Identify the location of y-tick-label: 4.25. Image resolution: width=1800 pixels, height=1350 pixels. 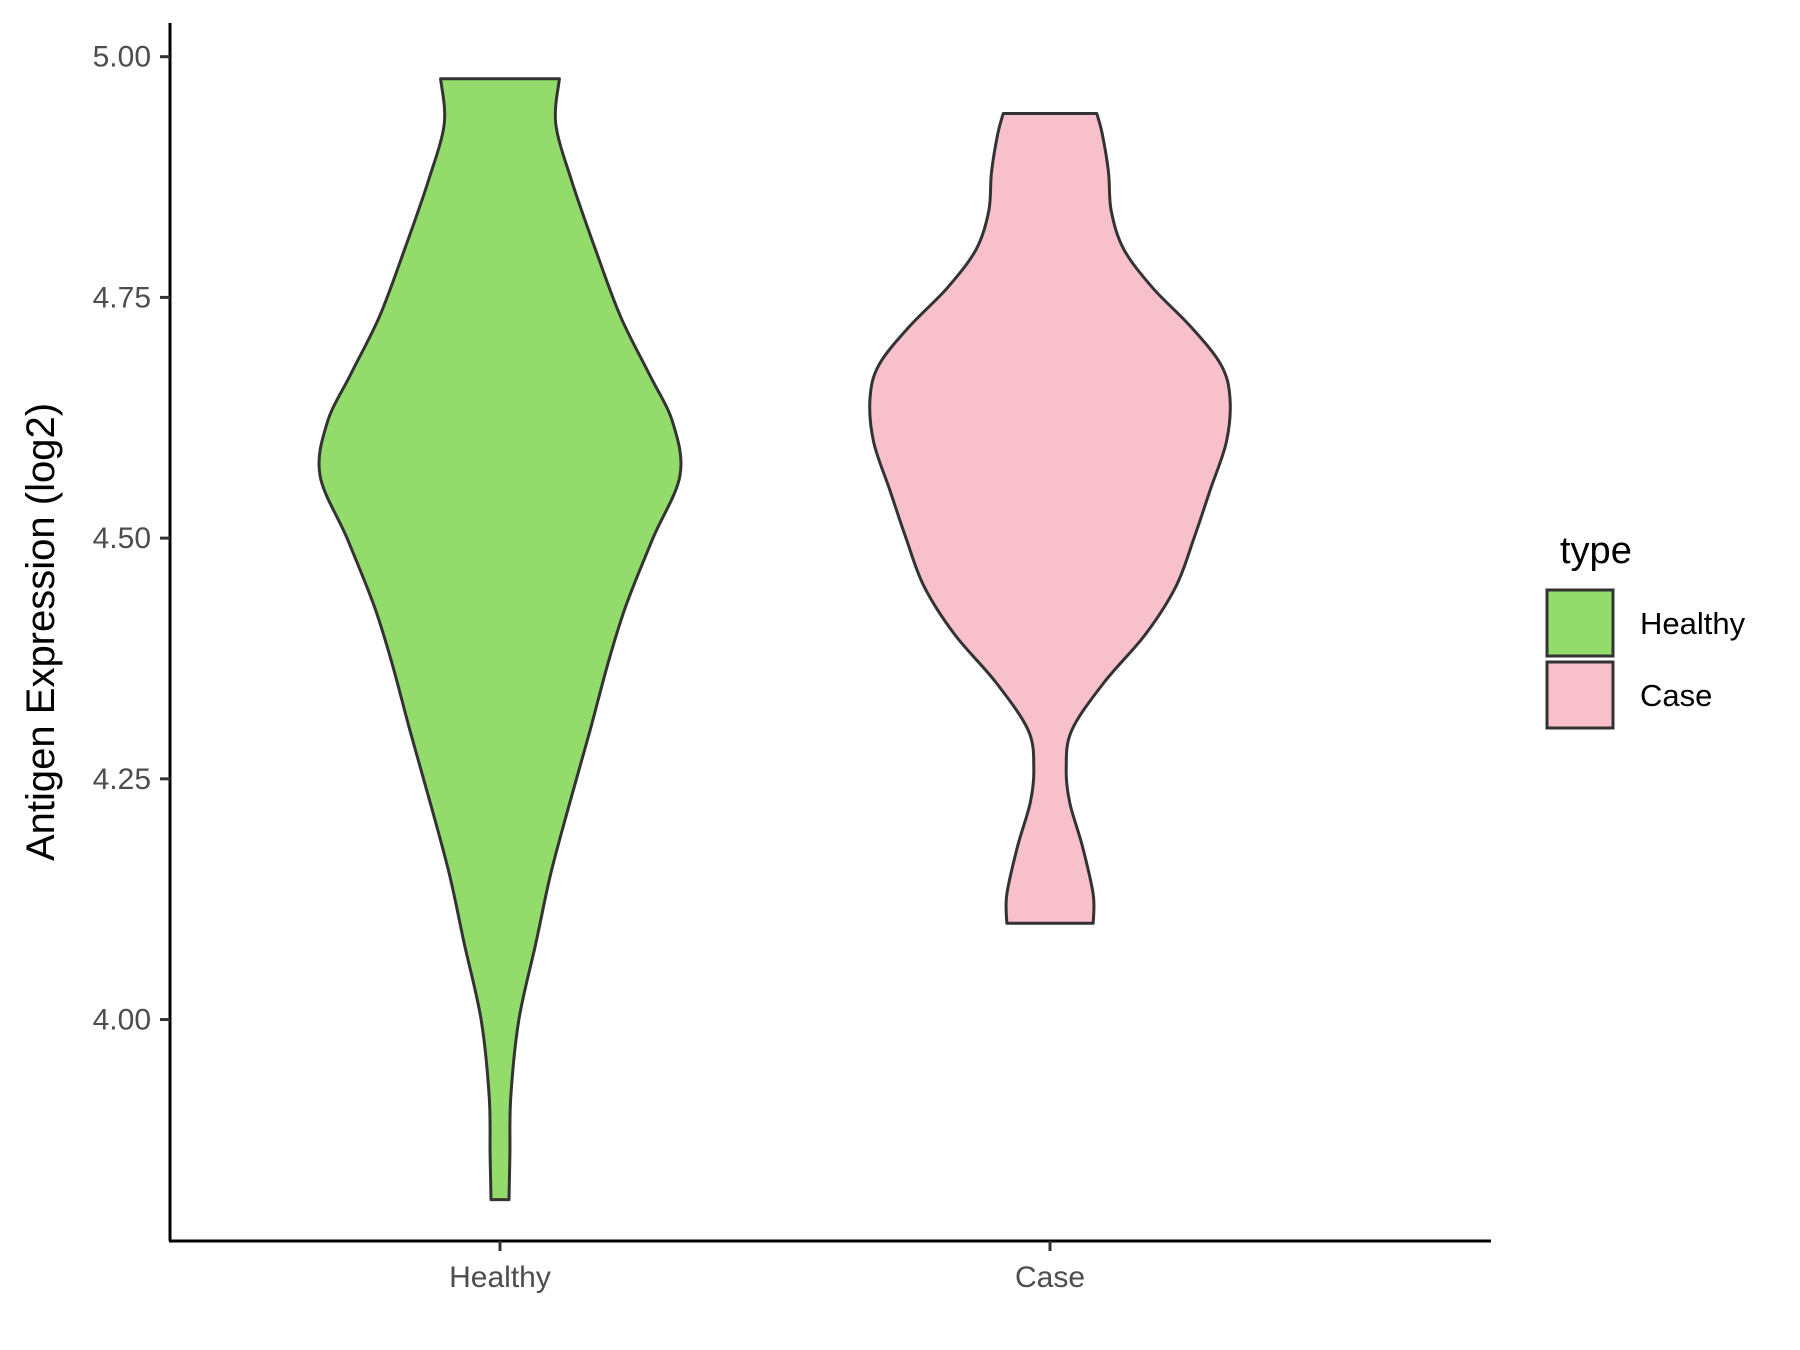
(122, 779).